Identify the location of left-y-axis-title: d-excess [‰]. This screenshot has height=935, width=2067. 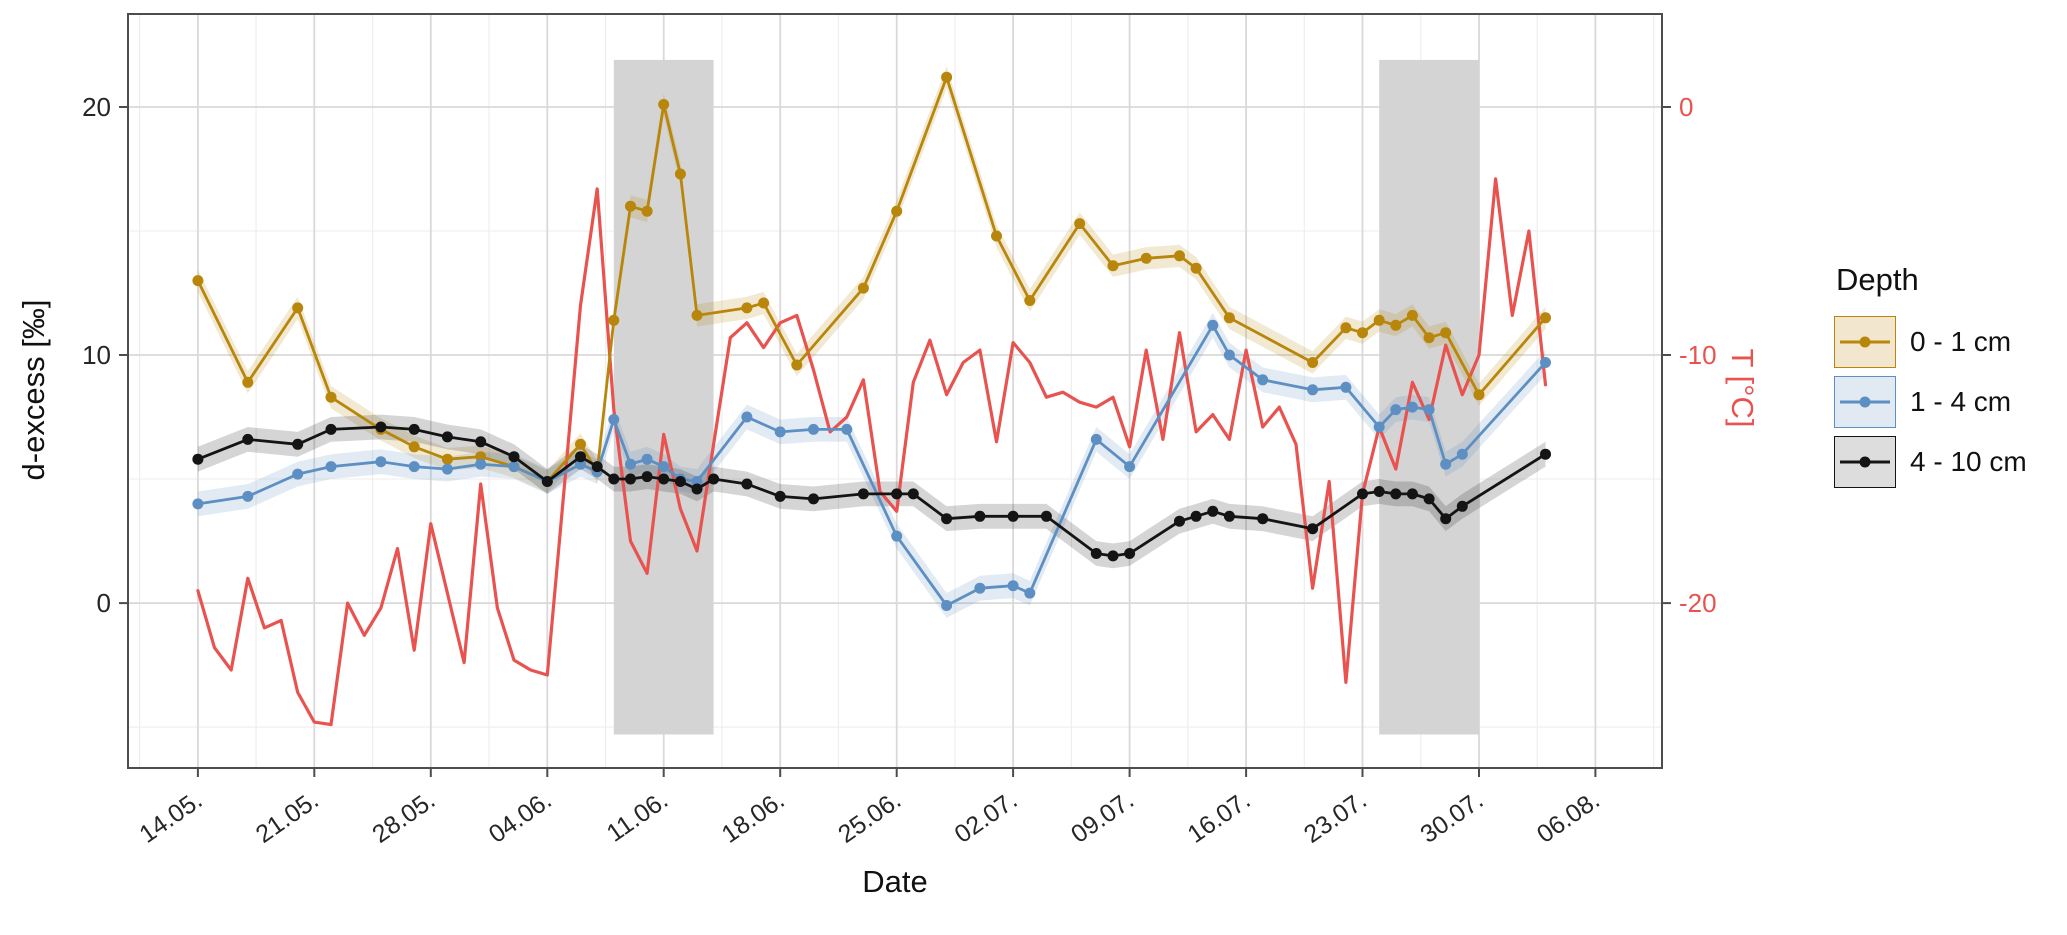
(33, 390).